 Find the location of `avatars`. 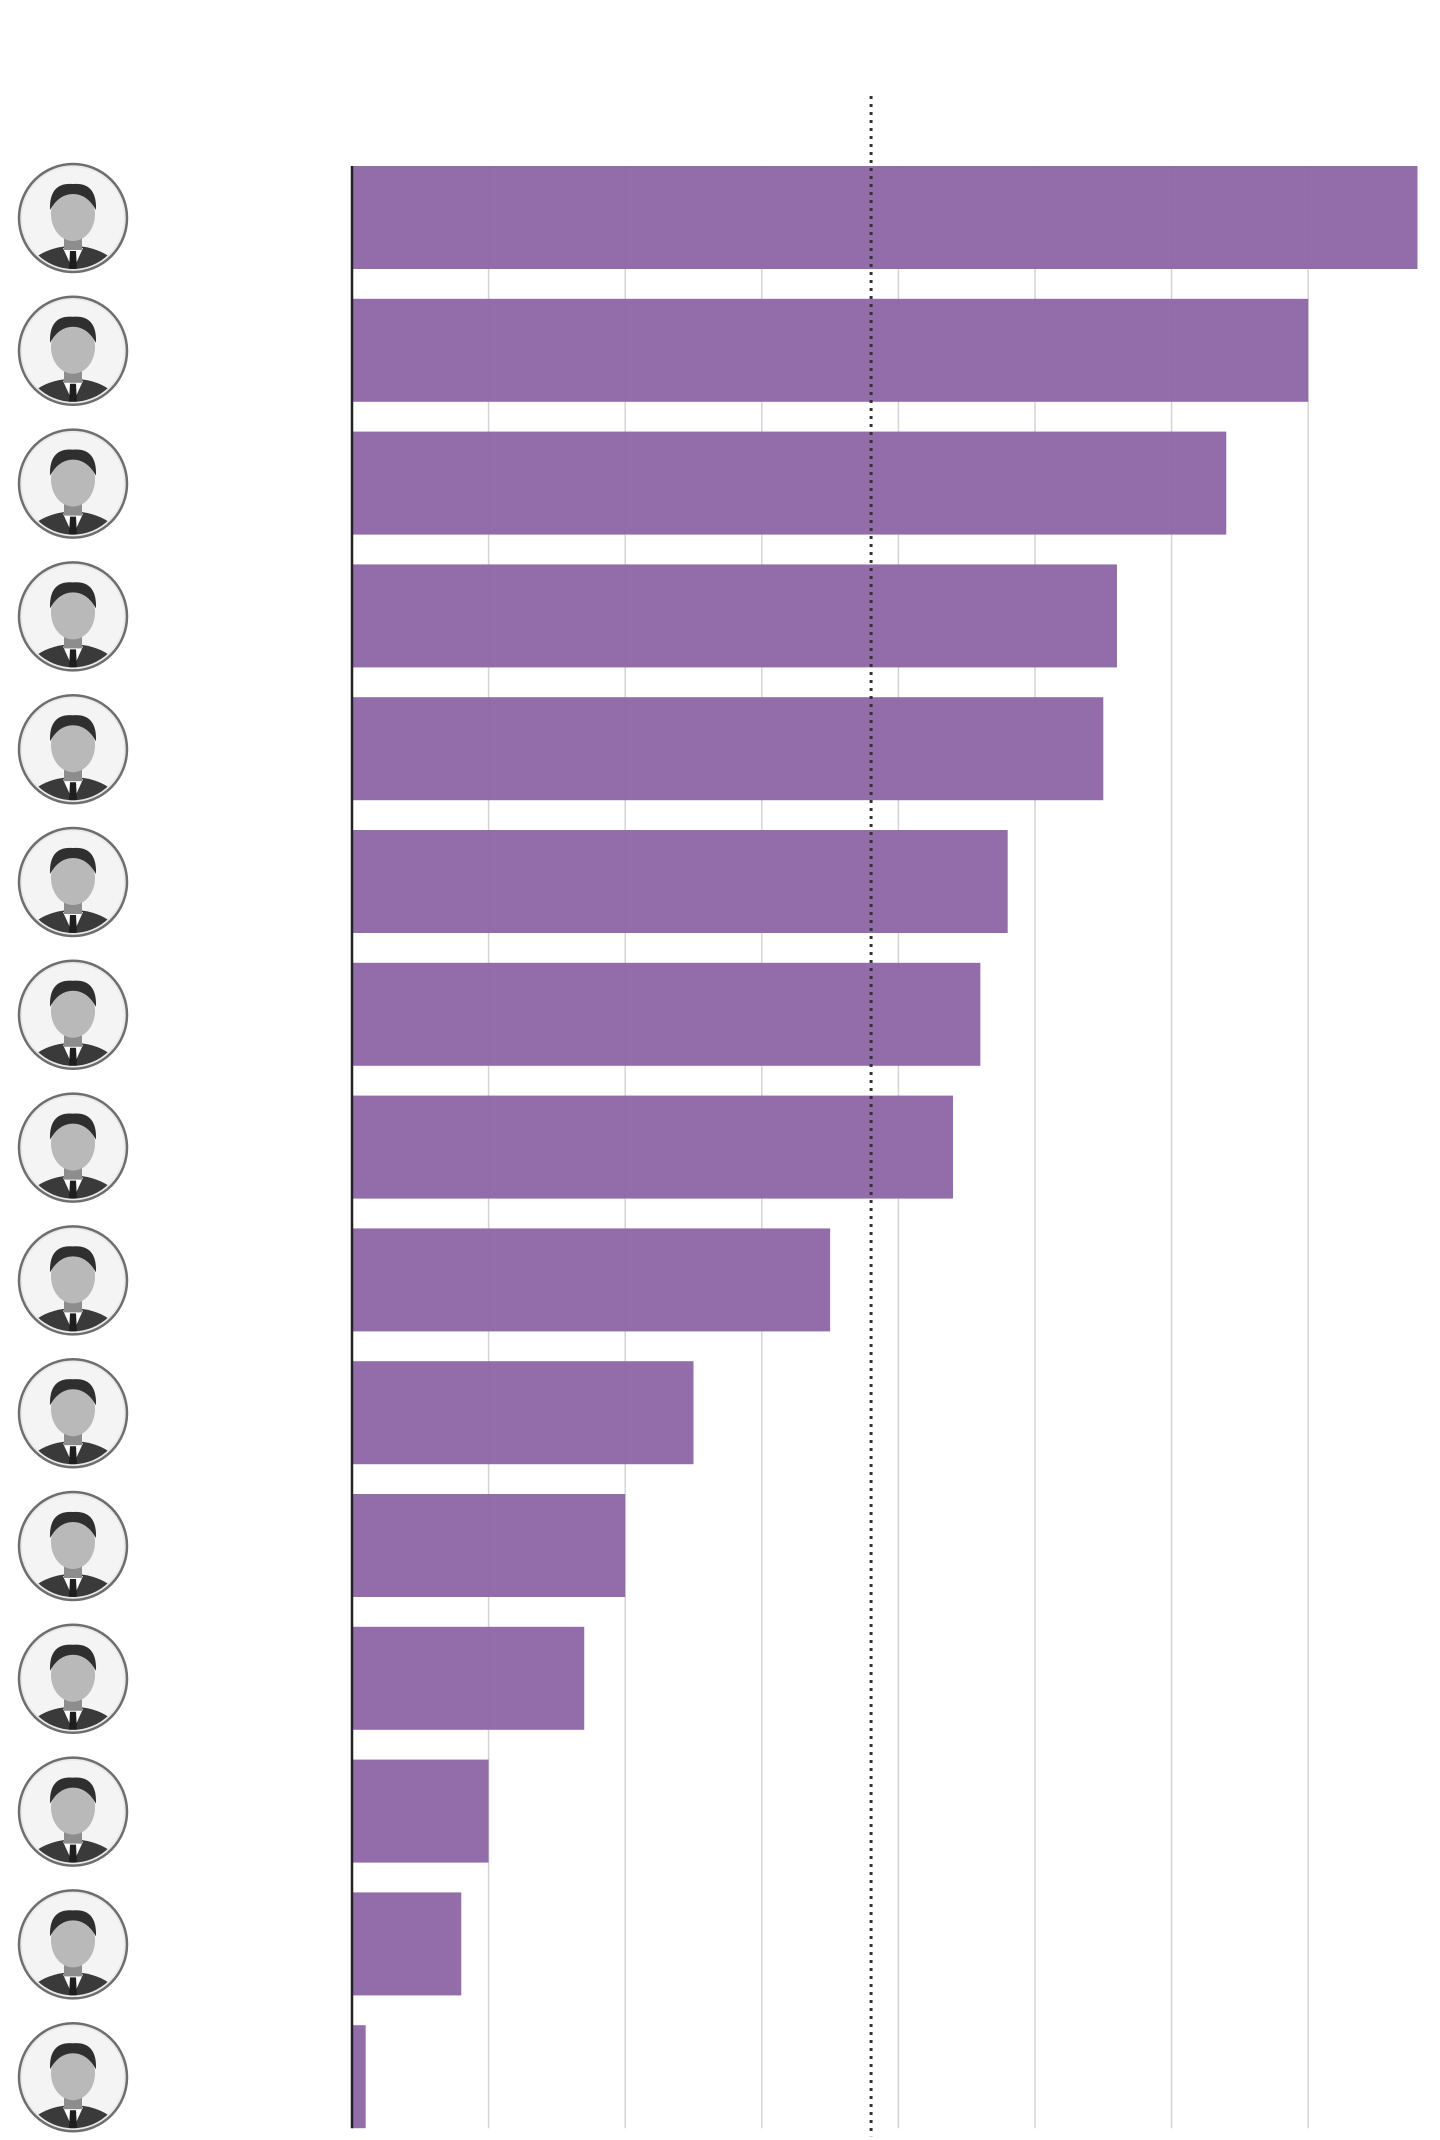

avatars is located at coordinates (73, 1147).